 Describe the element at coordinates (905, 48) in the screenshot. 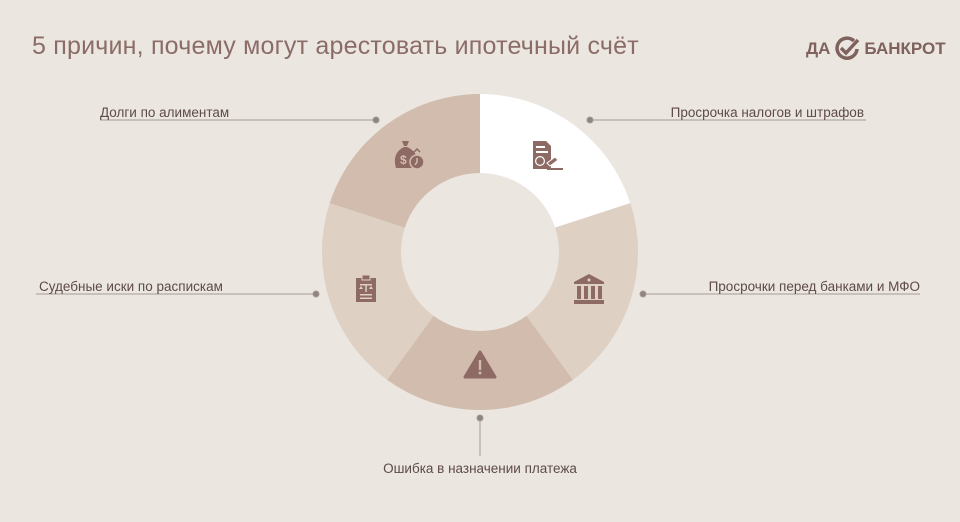

I see `logo-text-right: БАНКРОТ` at that location.